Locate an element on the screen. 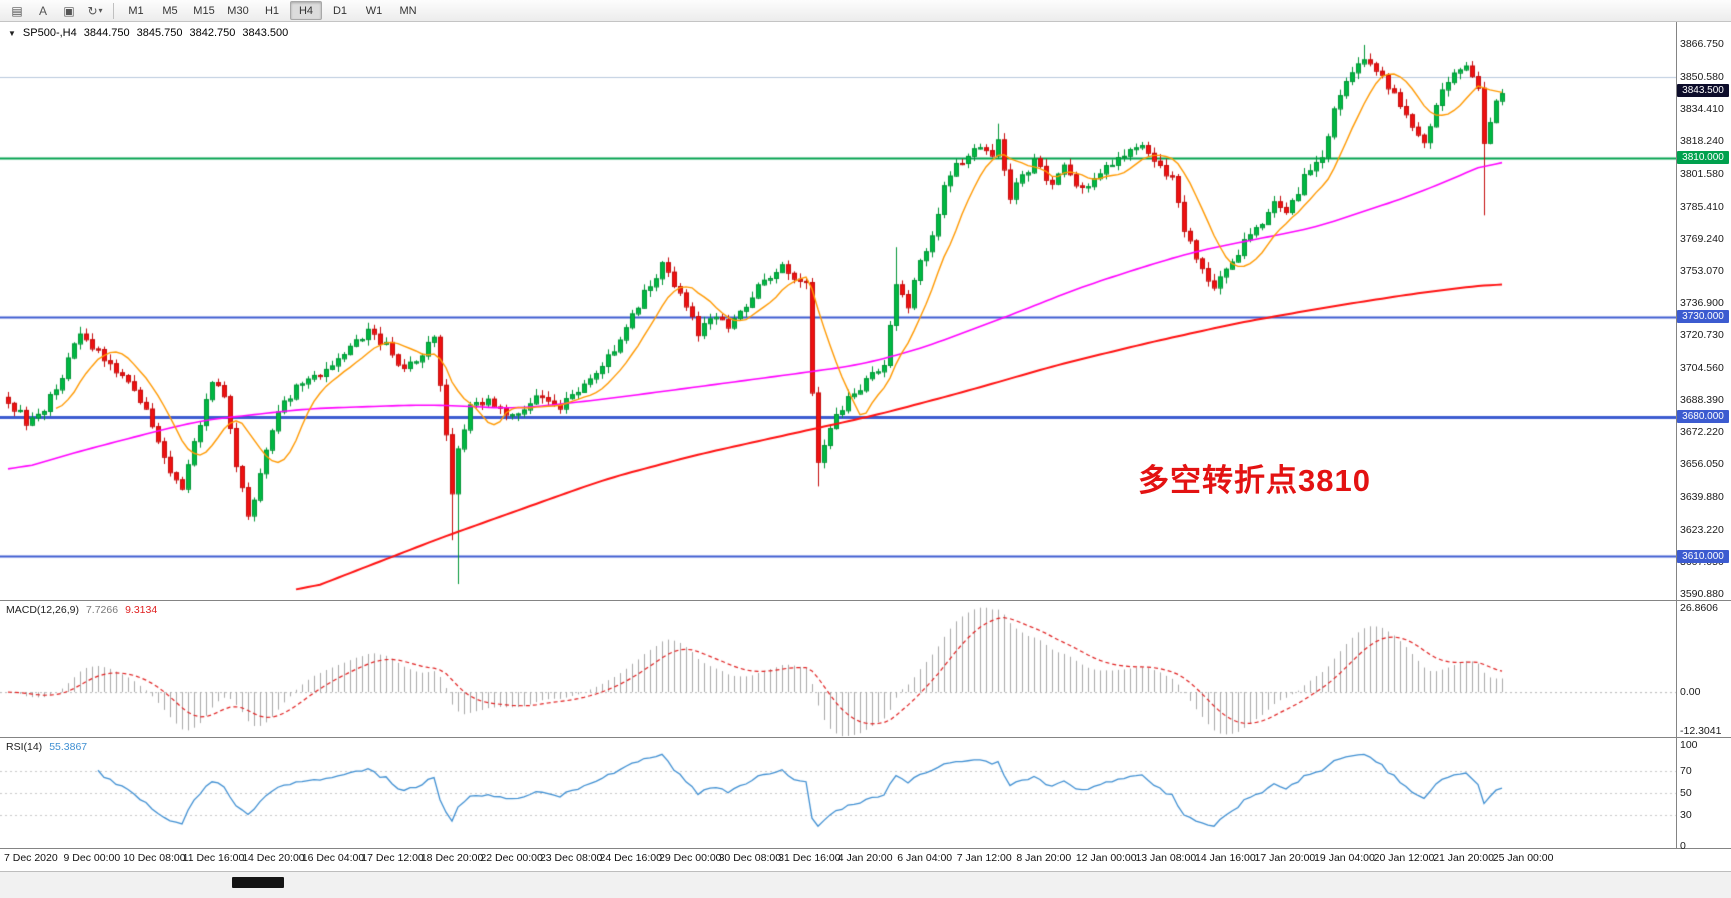  macd-canvas is located at coordinates (838, 669).